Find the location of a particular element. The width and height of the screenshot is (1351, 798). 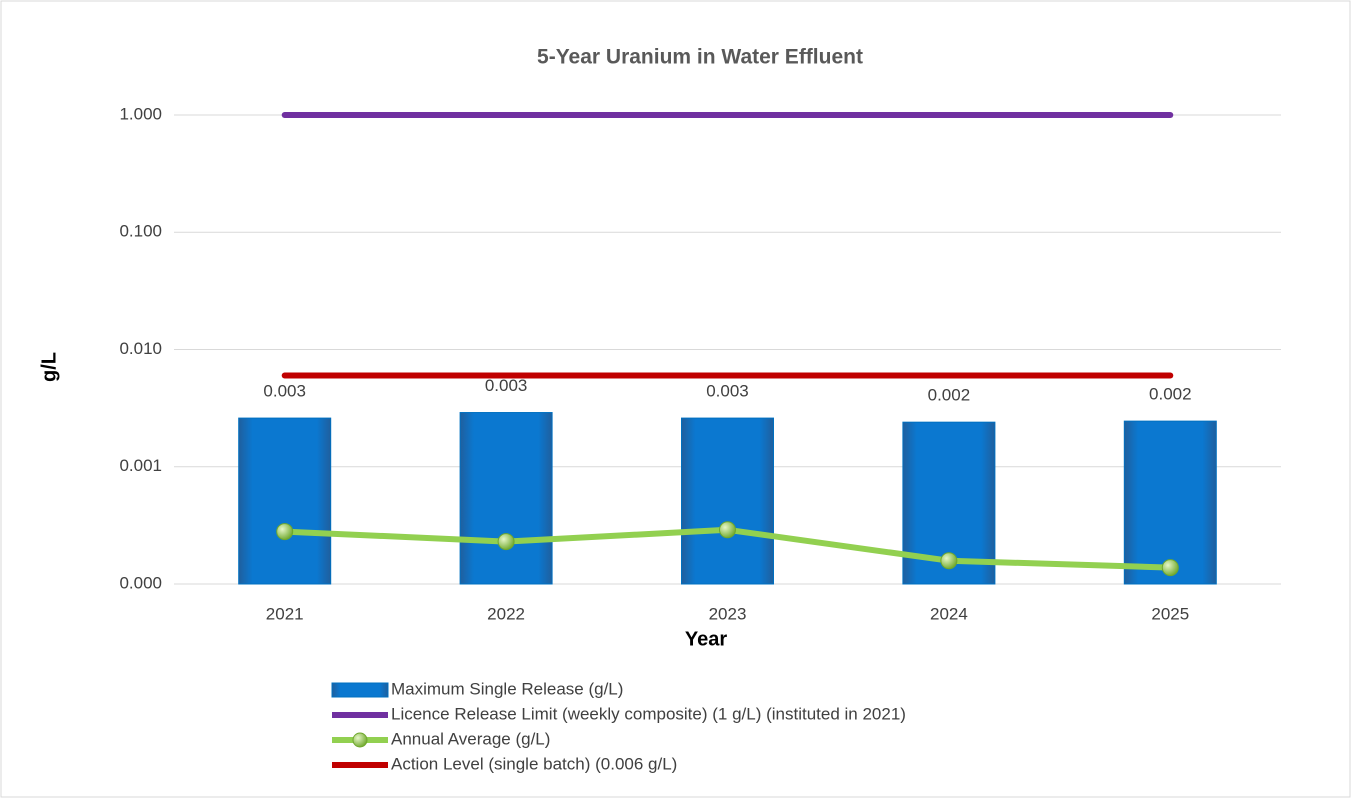

legend-label: Action Level (single batch) (0.006 g/L) is located at coordinates (534, 763).